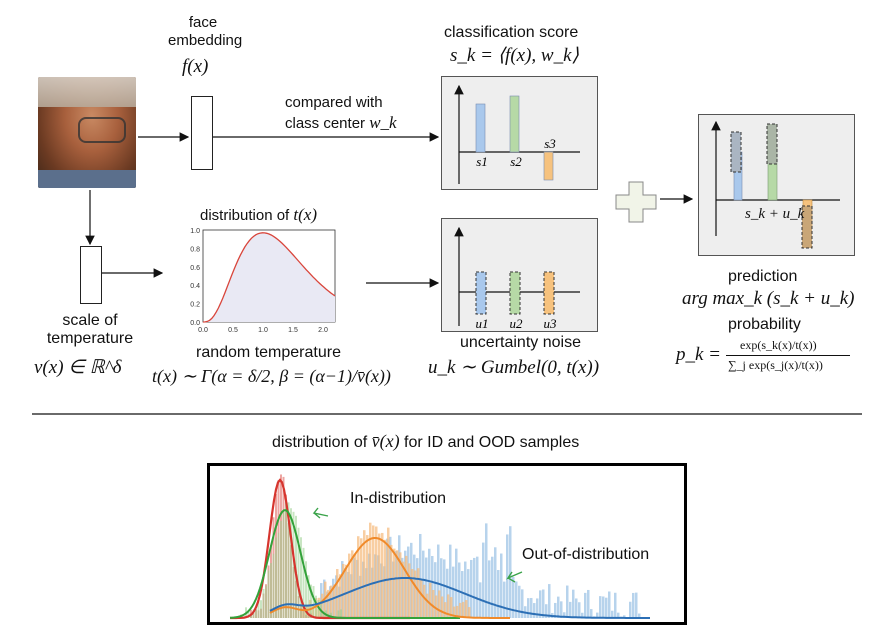  I want to click on noise-bar-label: u1, so click(482, 323).